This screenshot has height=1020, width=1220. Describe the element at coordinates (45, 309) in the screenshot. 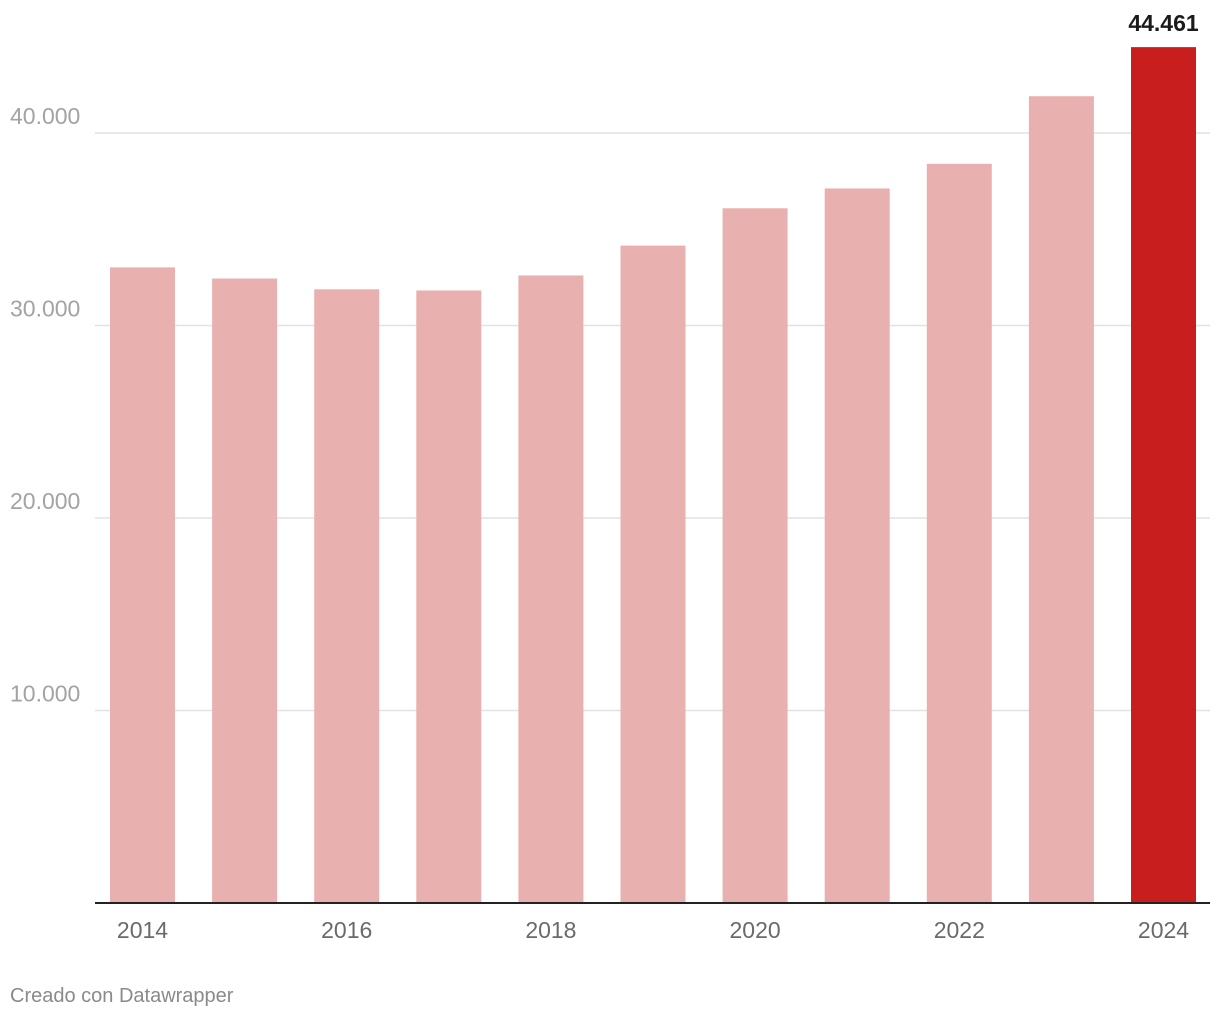

I see `y-tick-label: 30.000` at that location.